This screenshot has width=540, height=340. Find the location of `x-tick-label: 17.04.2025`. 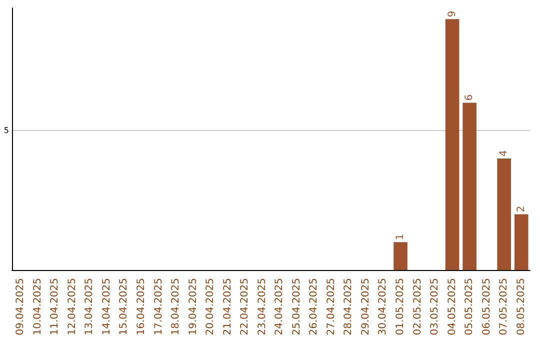

x-tick-label: 17.04.2025 is located at coordinates (158, 307).